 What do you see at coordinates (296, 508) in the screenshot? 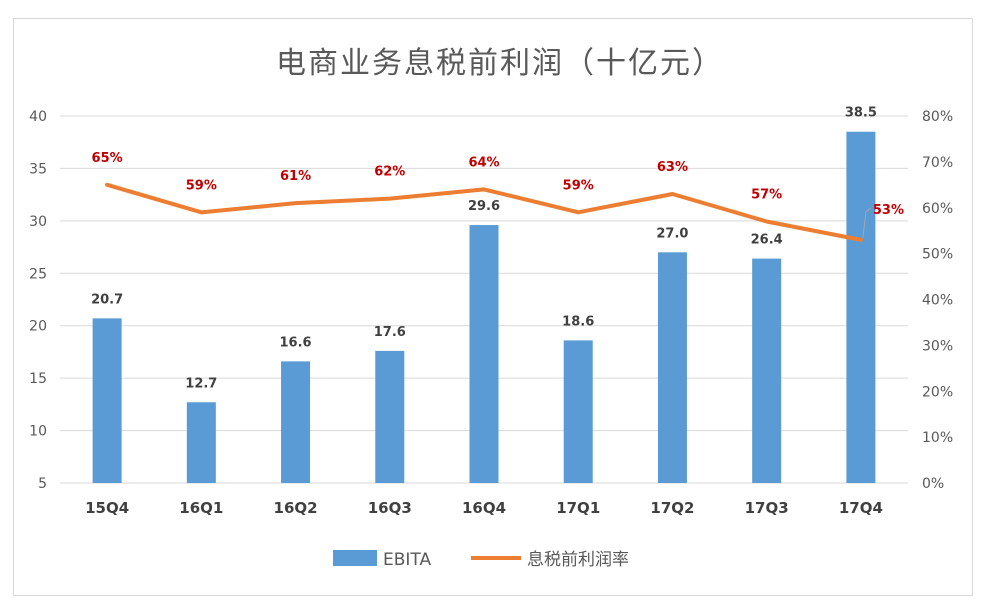
I see `x-tick-label: 16Q2` at bounding box center [296, 508].